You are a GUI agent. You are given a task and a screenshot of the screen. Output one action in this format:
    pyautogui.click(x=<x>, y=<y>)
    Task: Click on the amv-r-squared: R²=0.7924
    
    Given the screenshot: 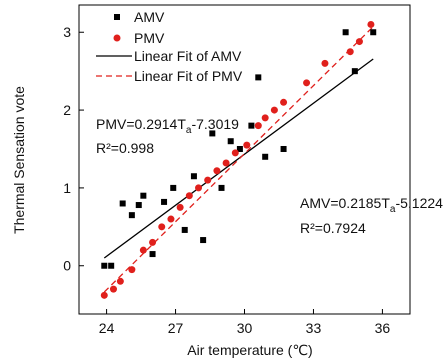 What is the action you would take?
    pyautogui.click(x=333, y=228)
    